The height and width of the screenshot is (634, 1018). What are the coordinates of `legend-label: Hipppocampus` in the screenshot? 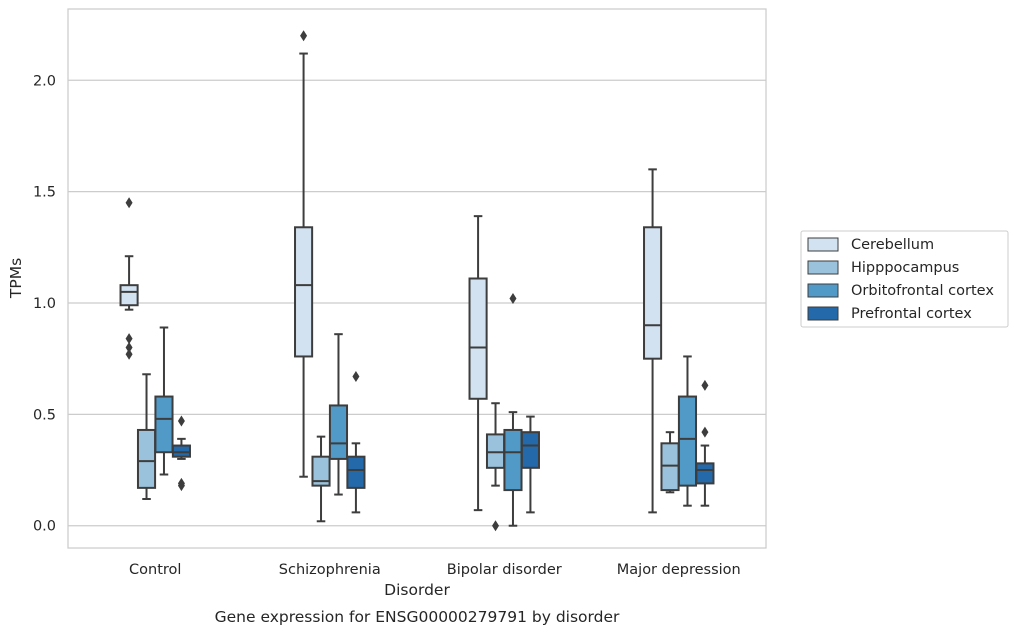 It's located at (905, 268).